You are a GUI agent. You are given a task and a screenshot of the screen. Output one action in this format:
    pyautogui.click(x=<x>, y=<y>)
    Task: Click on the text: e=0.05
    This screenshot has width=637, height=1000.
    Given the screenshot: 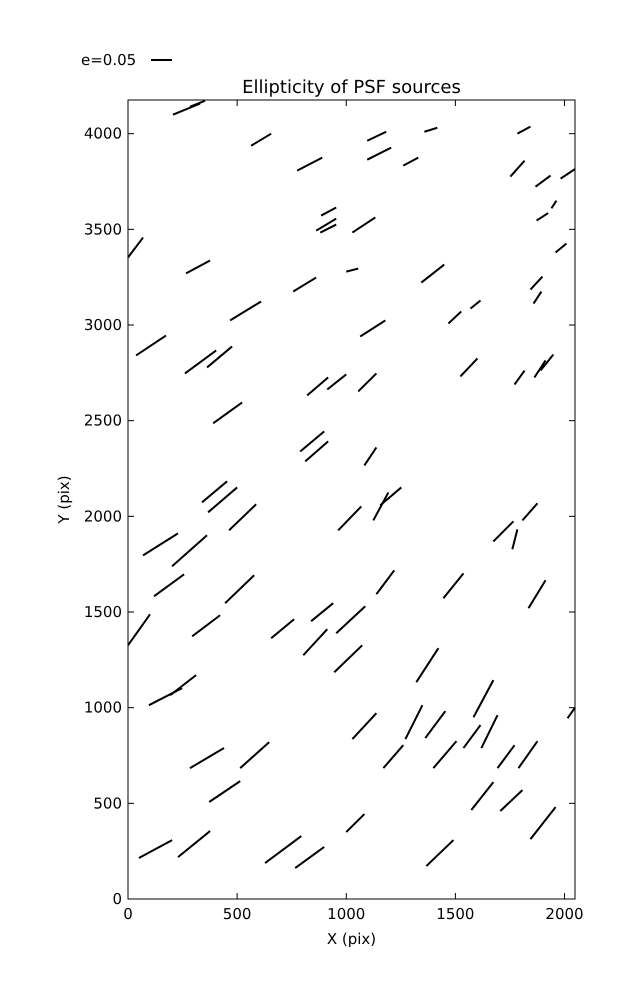 What is the action you would take?
    pyautogui.click(x=108, y=60)
    